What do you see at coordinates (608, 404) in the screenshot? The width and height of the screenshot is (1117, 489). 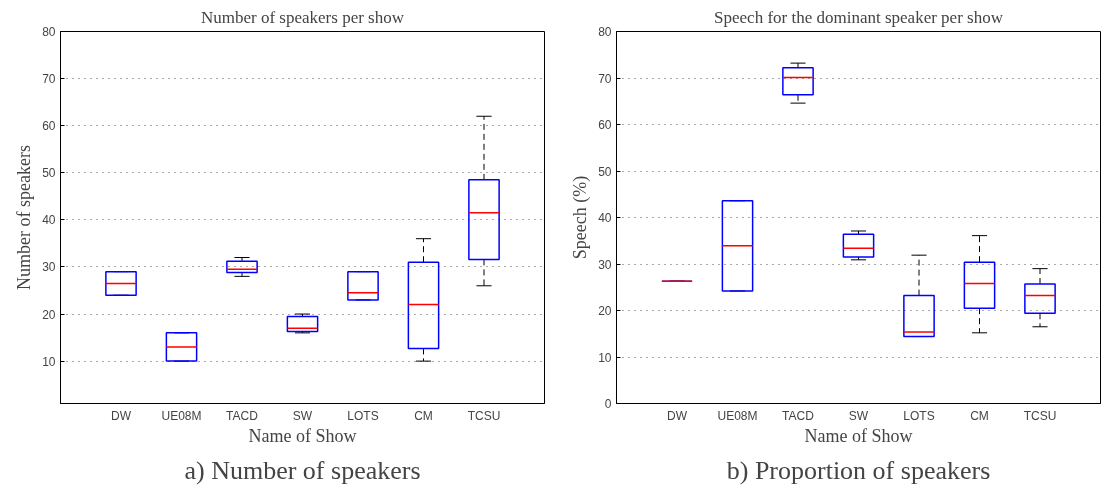 I see `y-tick-label: 0` at bounding box center [608, 404].